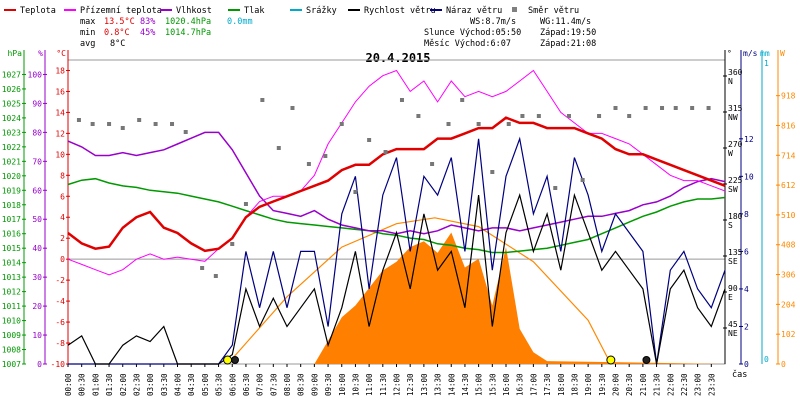  I want to click on x-tick-label: 21:00, so click(643, 384).